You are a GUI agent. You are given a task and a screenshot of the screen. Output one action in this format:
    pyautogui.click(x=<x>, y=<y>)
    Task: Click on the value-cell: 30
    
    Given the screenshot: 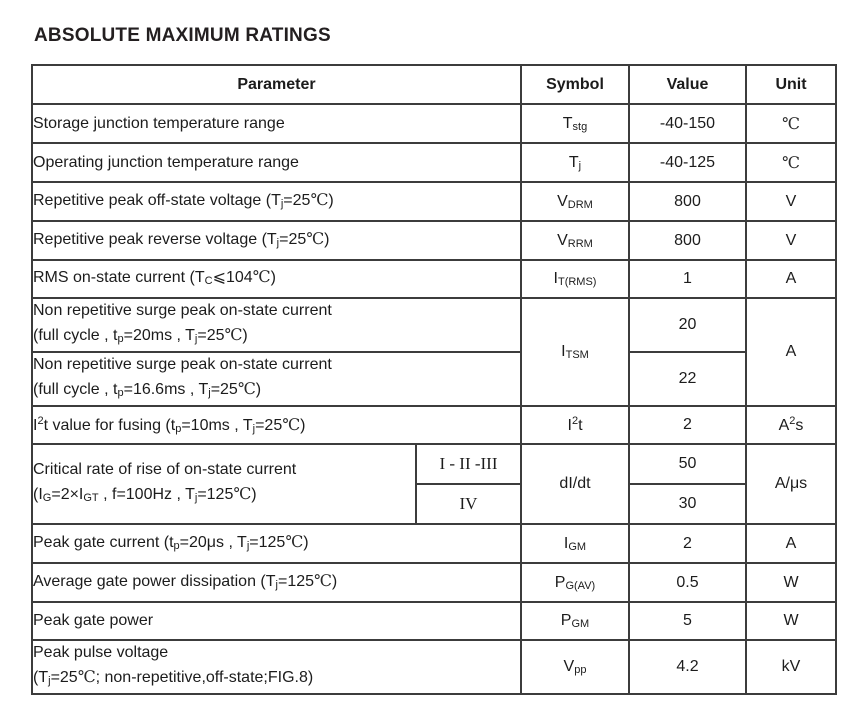 What is the action you would take?
    pyautogui.click(x=687, y=504)
    